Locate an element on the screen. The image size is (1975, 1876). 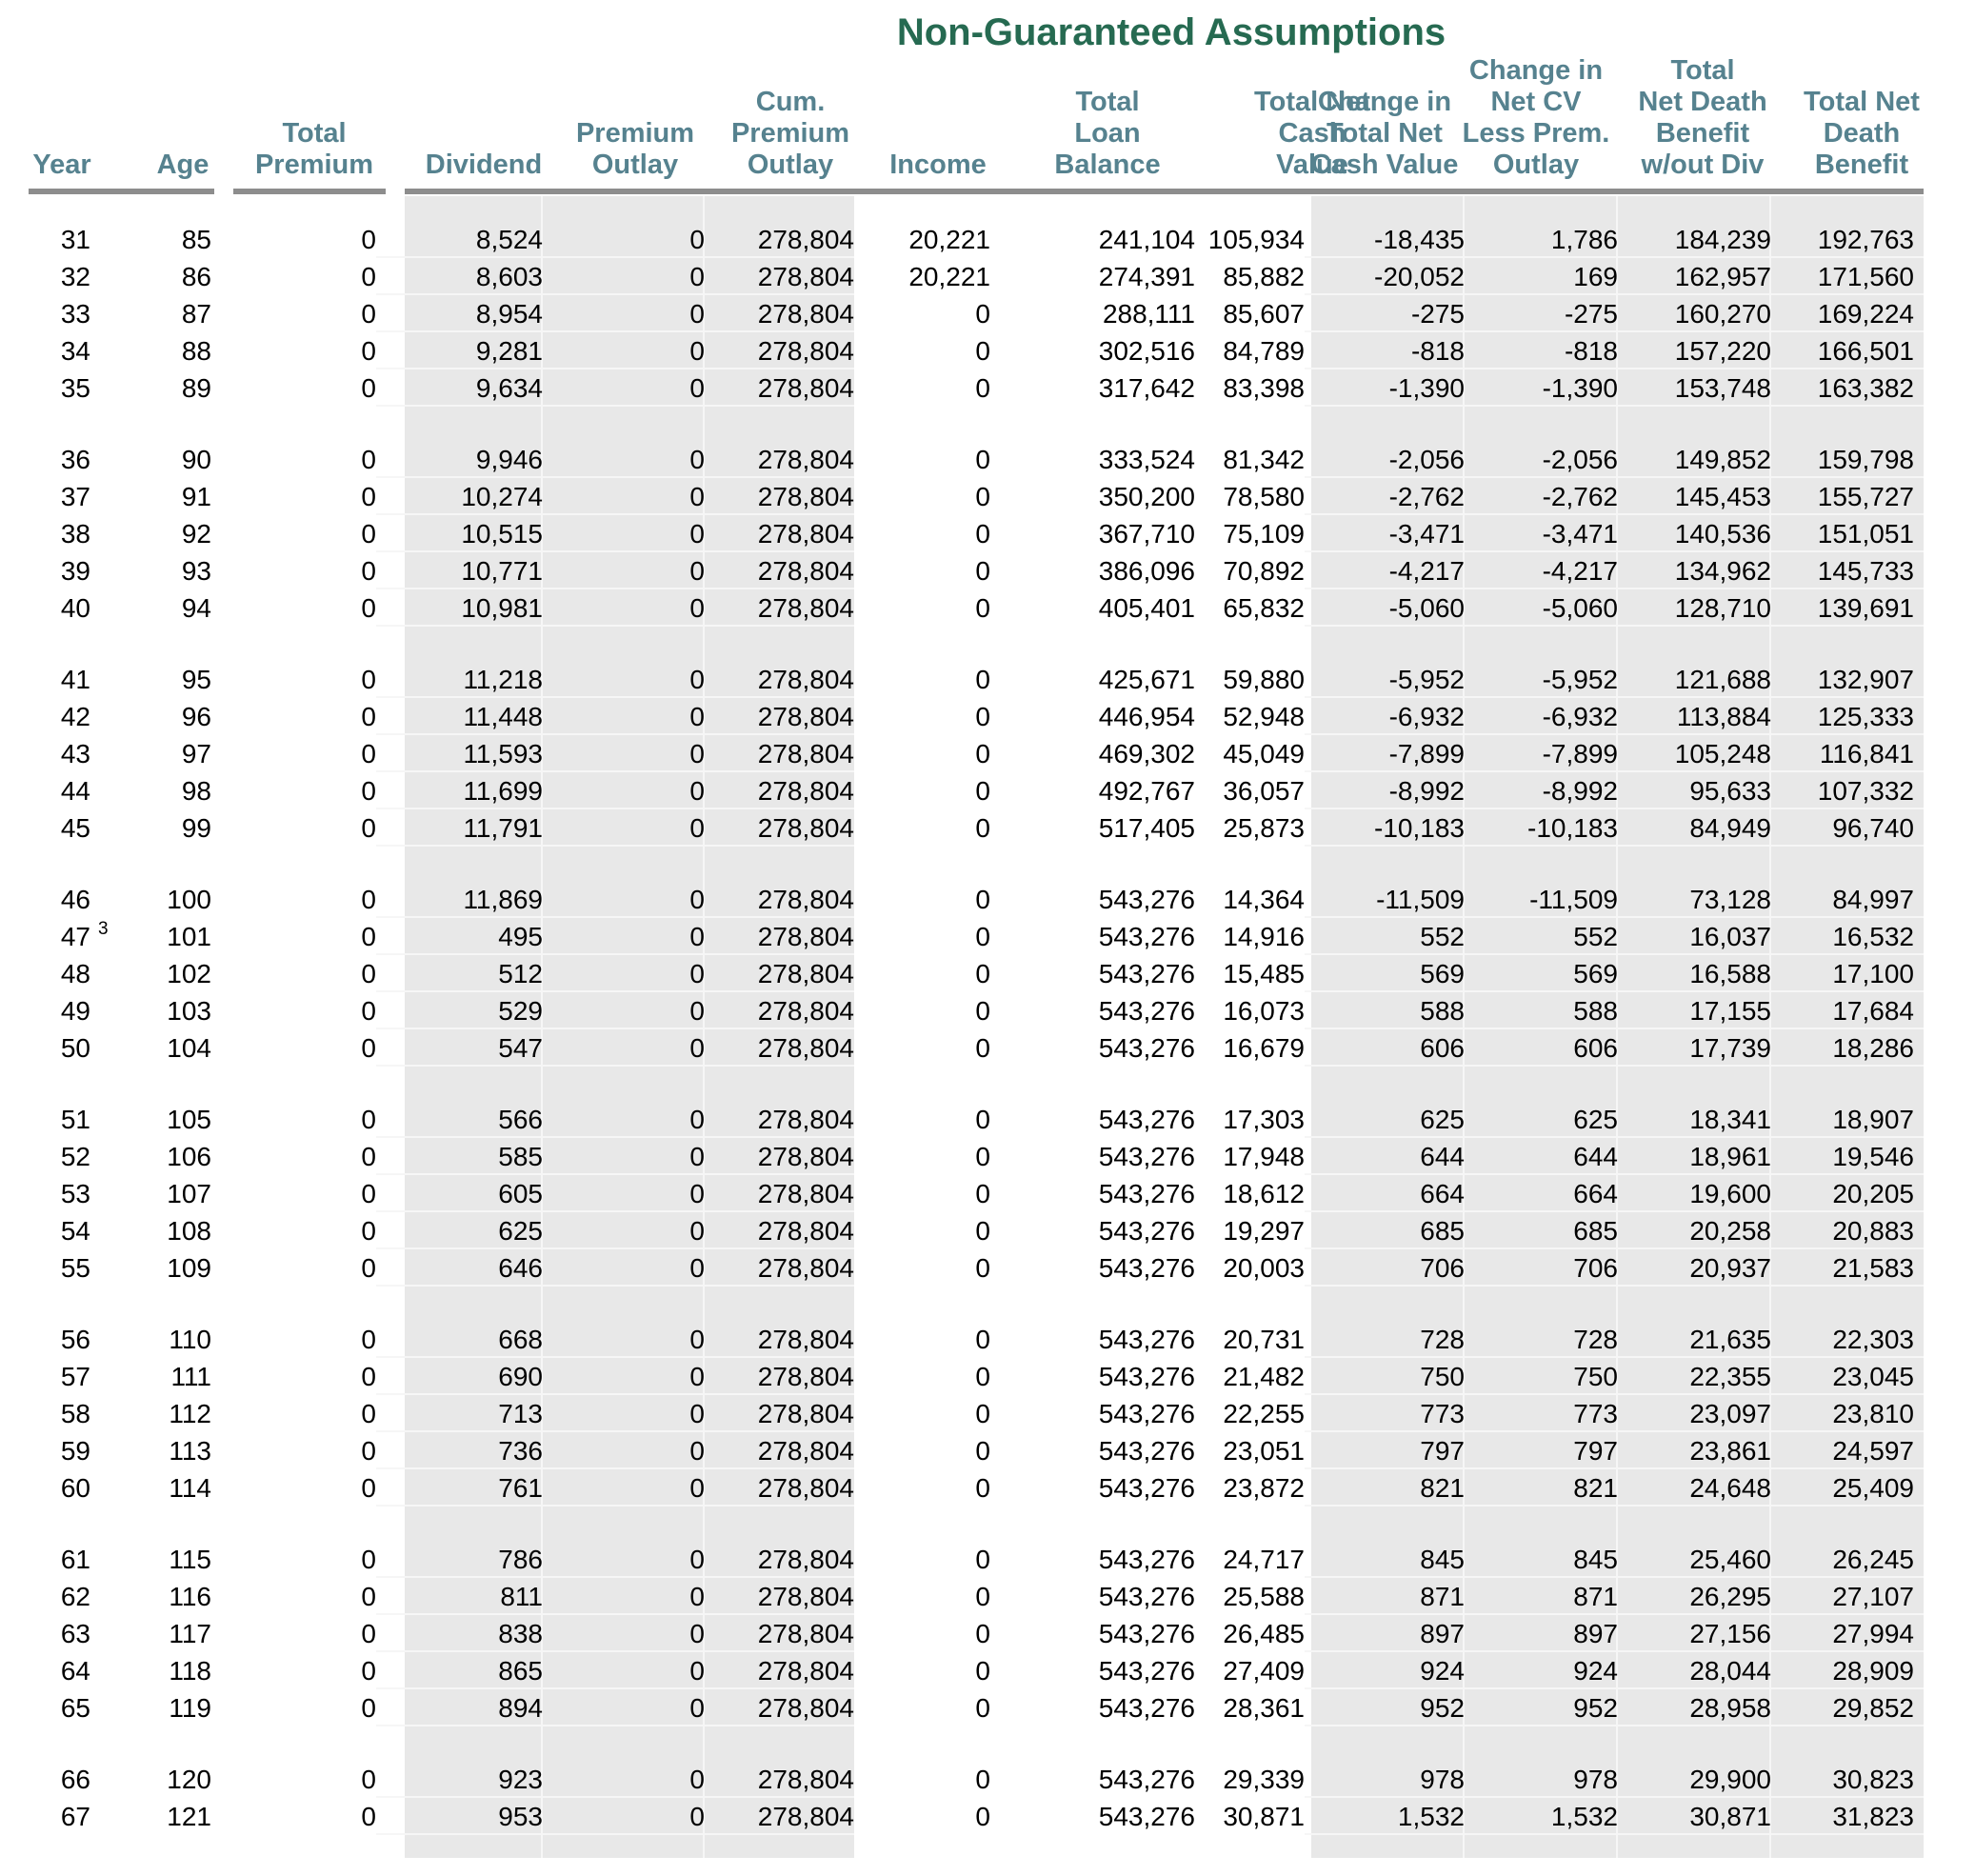
cell-age: 120 is located at coordinates (189, 1779).